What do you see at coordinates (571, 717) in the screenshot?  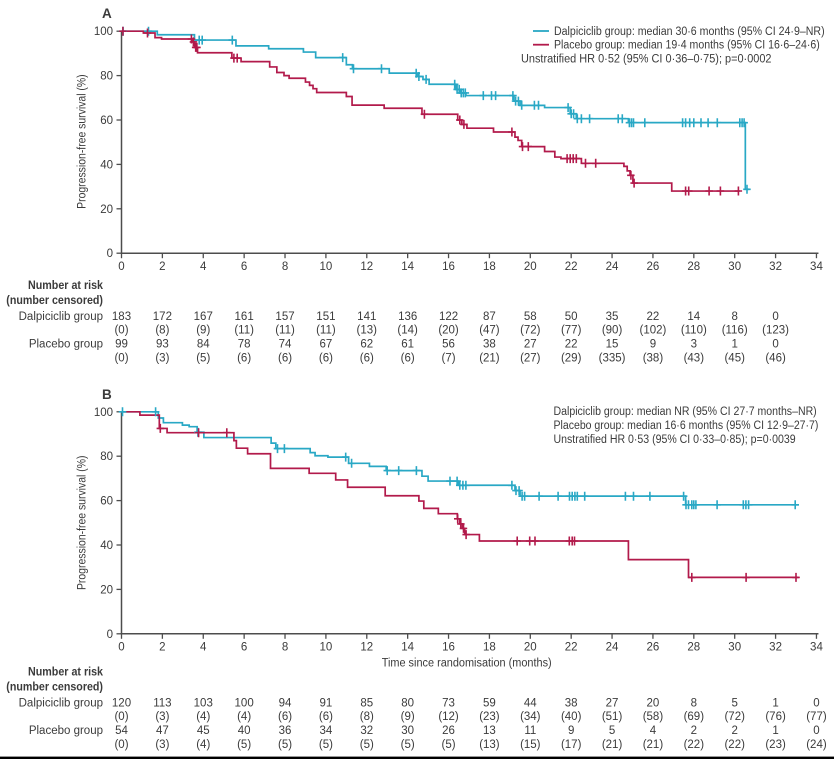 I see `svg-text: (40)` at bounding box center [571, 717].